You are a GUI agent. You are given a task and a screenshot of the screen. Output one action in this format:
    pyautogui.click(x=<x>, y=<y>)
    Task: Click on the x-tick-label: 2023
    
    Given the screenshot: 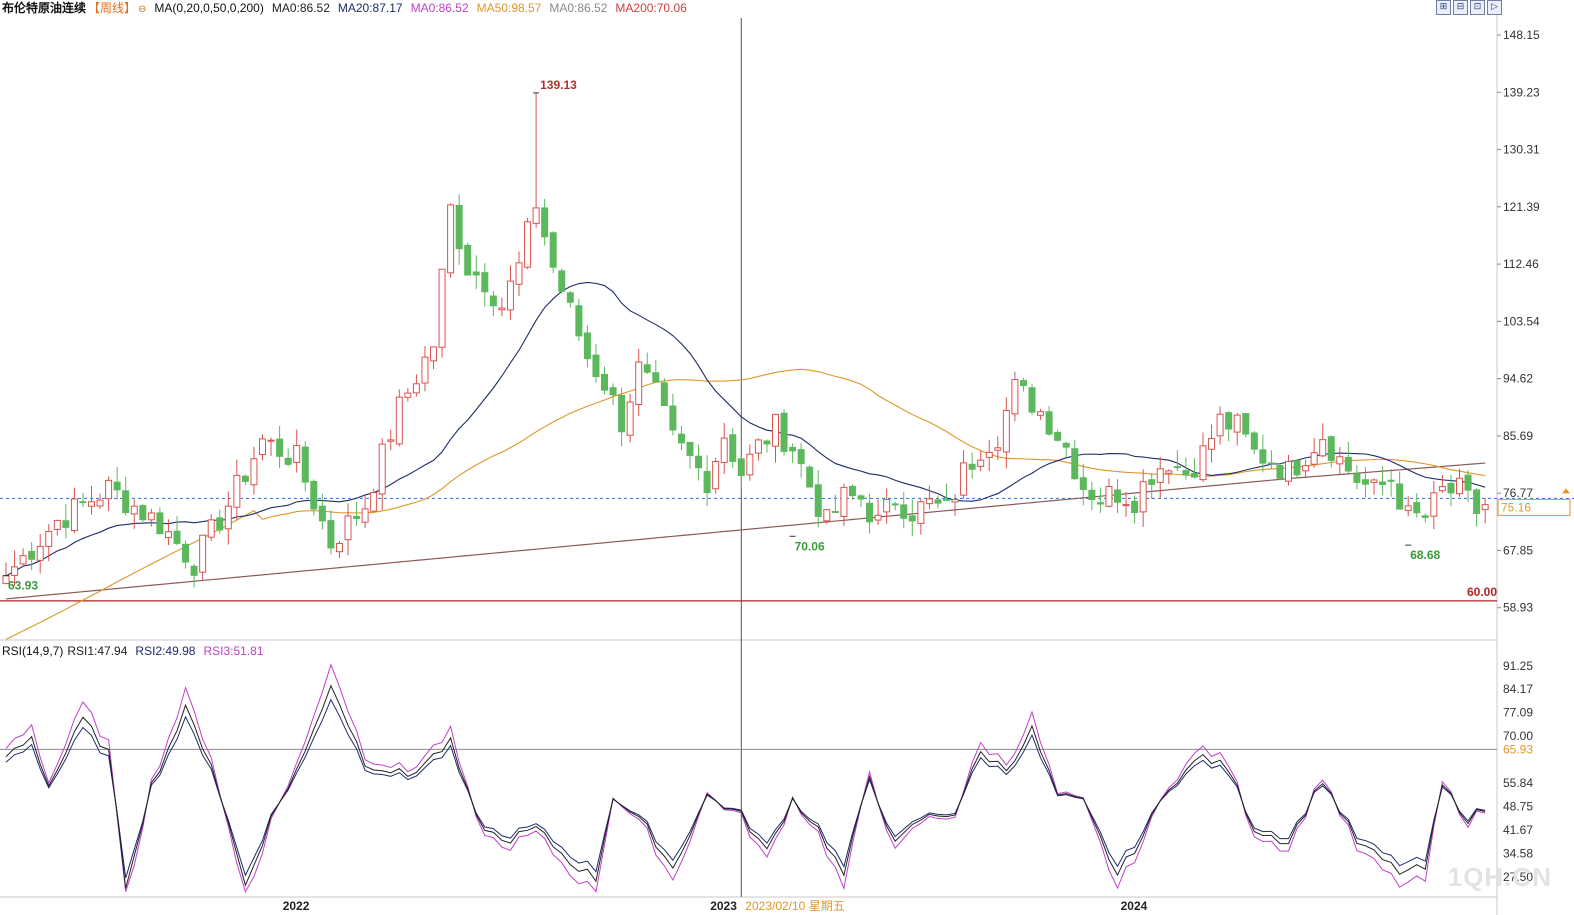 What is the action you would take?
    pyautogui.click(x=723, y=906)
    